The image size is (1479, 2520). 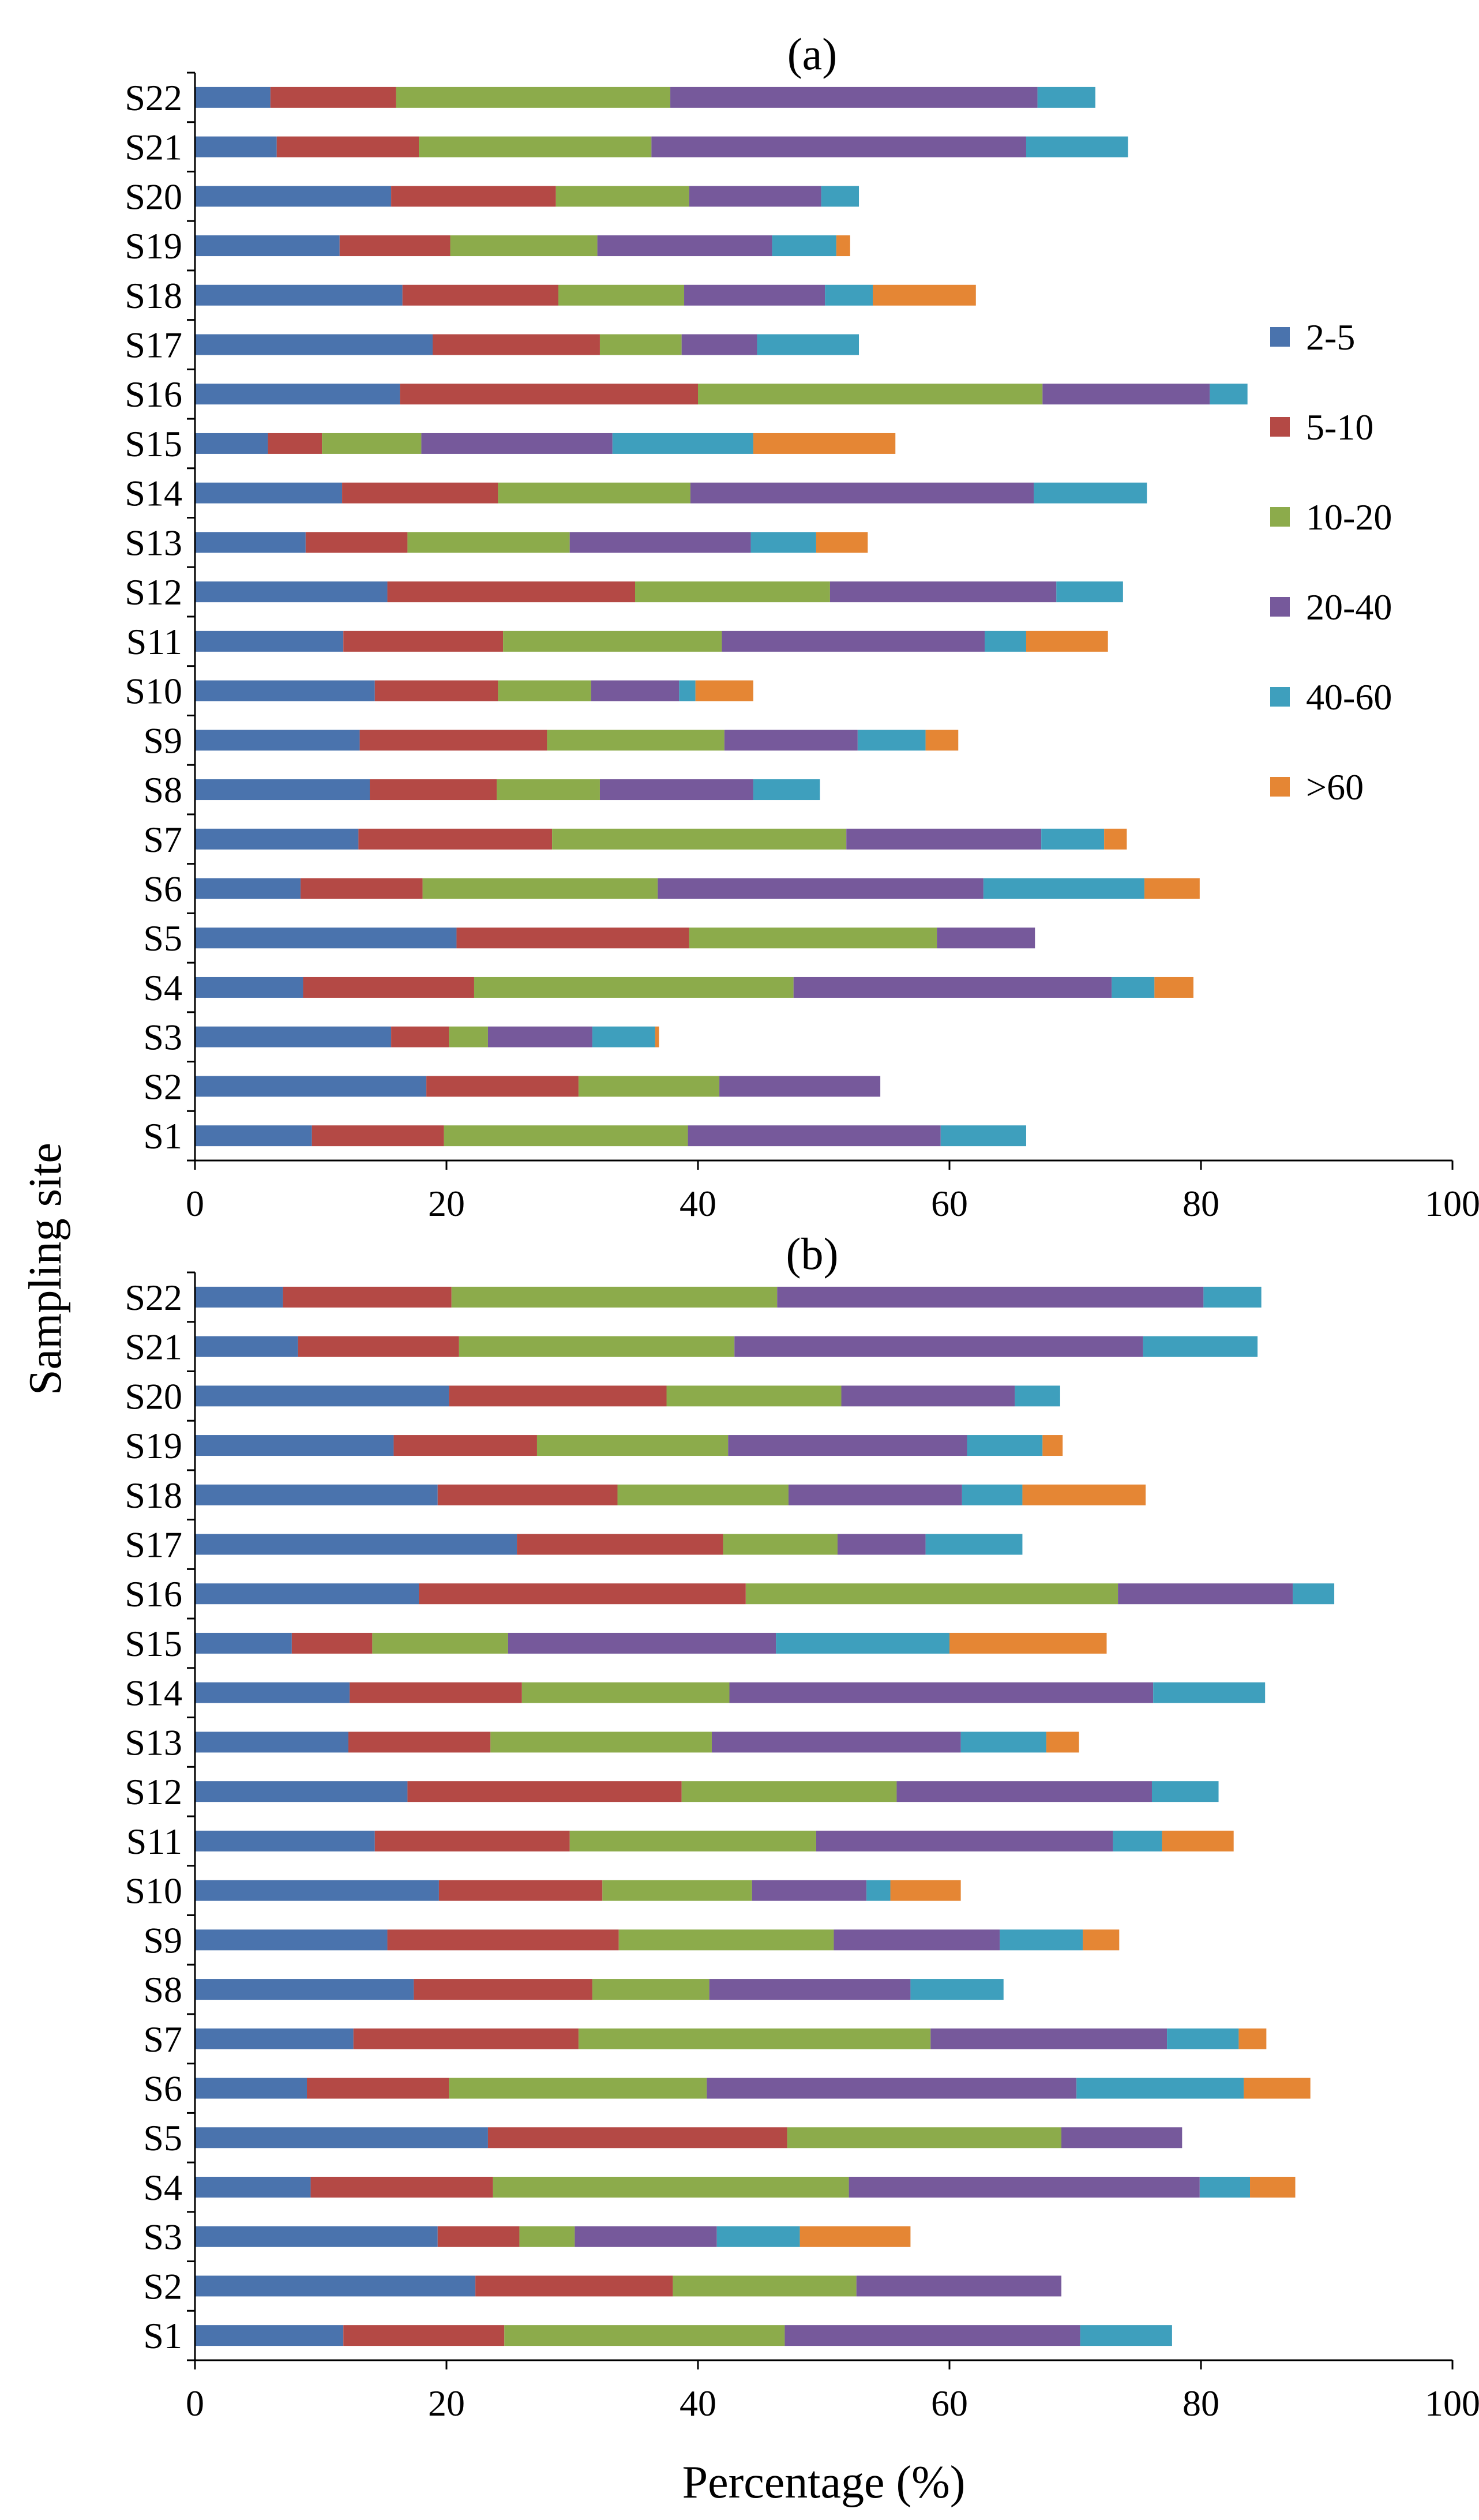 What do you see at coordinates (1201, 2403) in the screenshot?
I see `x-tick-label: 80` at bounding box center [1201, 2403].